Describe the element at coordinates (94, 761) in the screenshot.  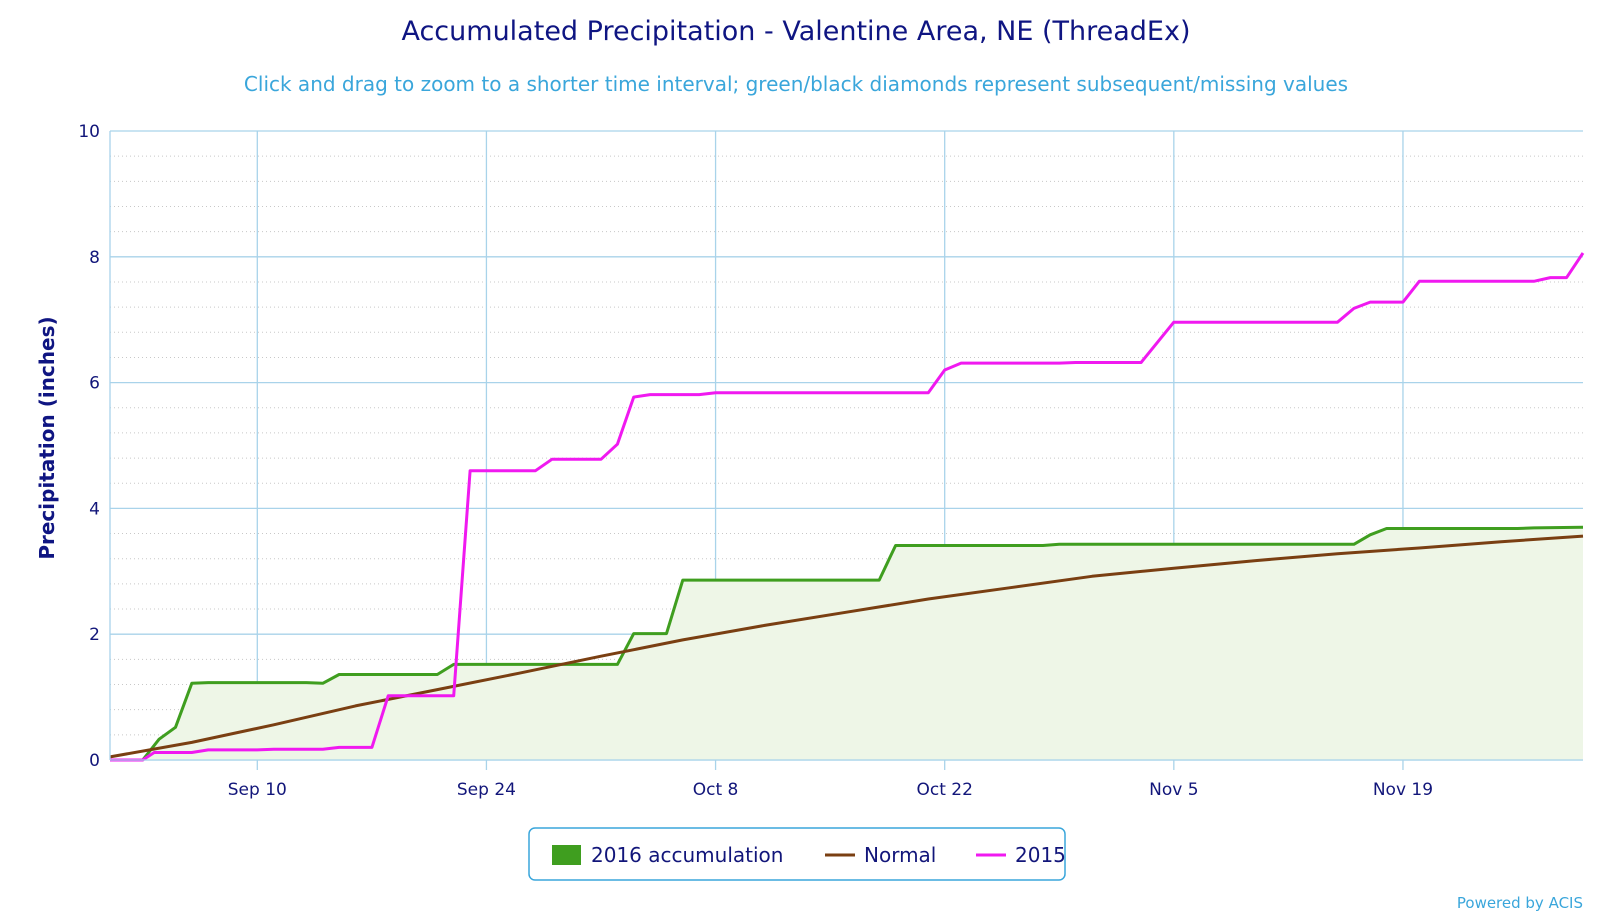
I see `y-tick-label: 0` at that location.